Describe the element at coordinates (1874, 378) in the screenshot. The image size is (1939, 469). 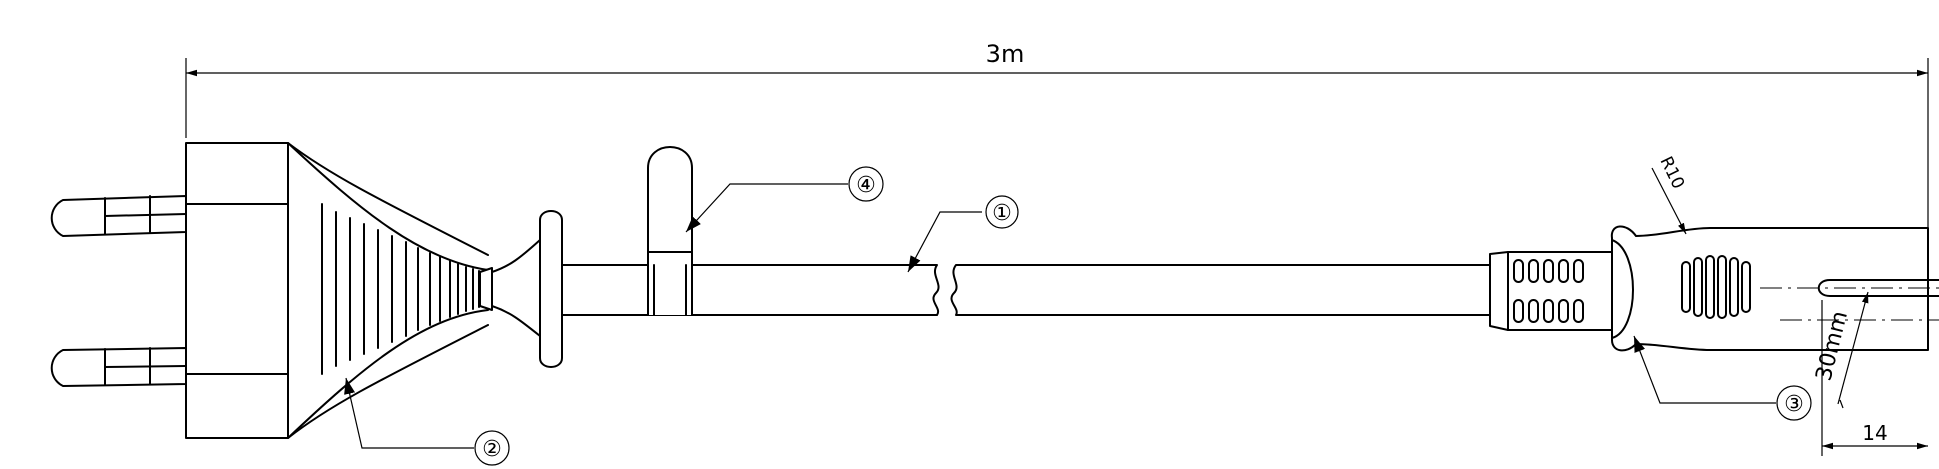
I see `width-dimension: 14` at that location.